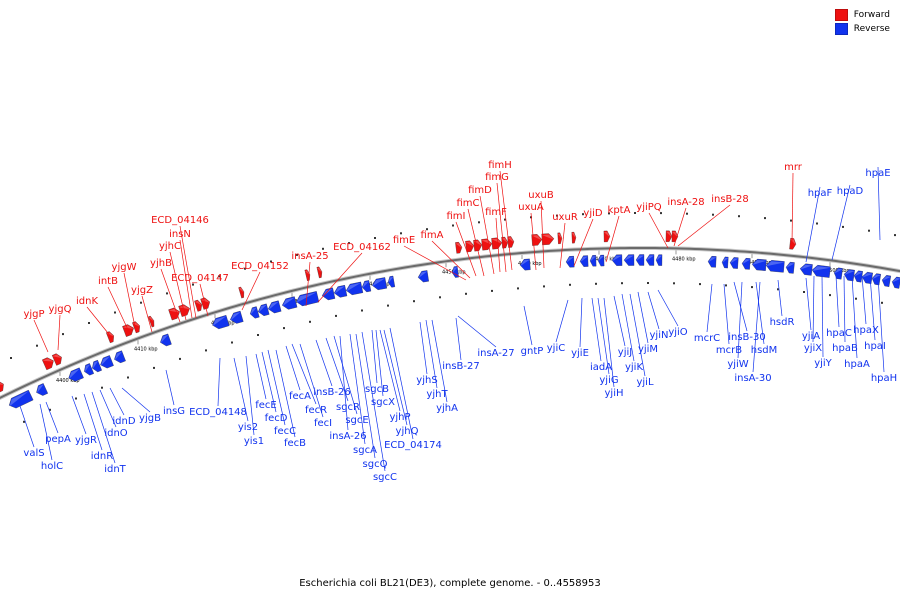 This screenshot has width=900, height=600. I want to click on forward-leader-kpta, so click(612, 239).